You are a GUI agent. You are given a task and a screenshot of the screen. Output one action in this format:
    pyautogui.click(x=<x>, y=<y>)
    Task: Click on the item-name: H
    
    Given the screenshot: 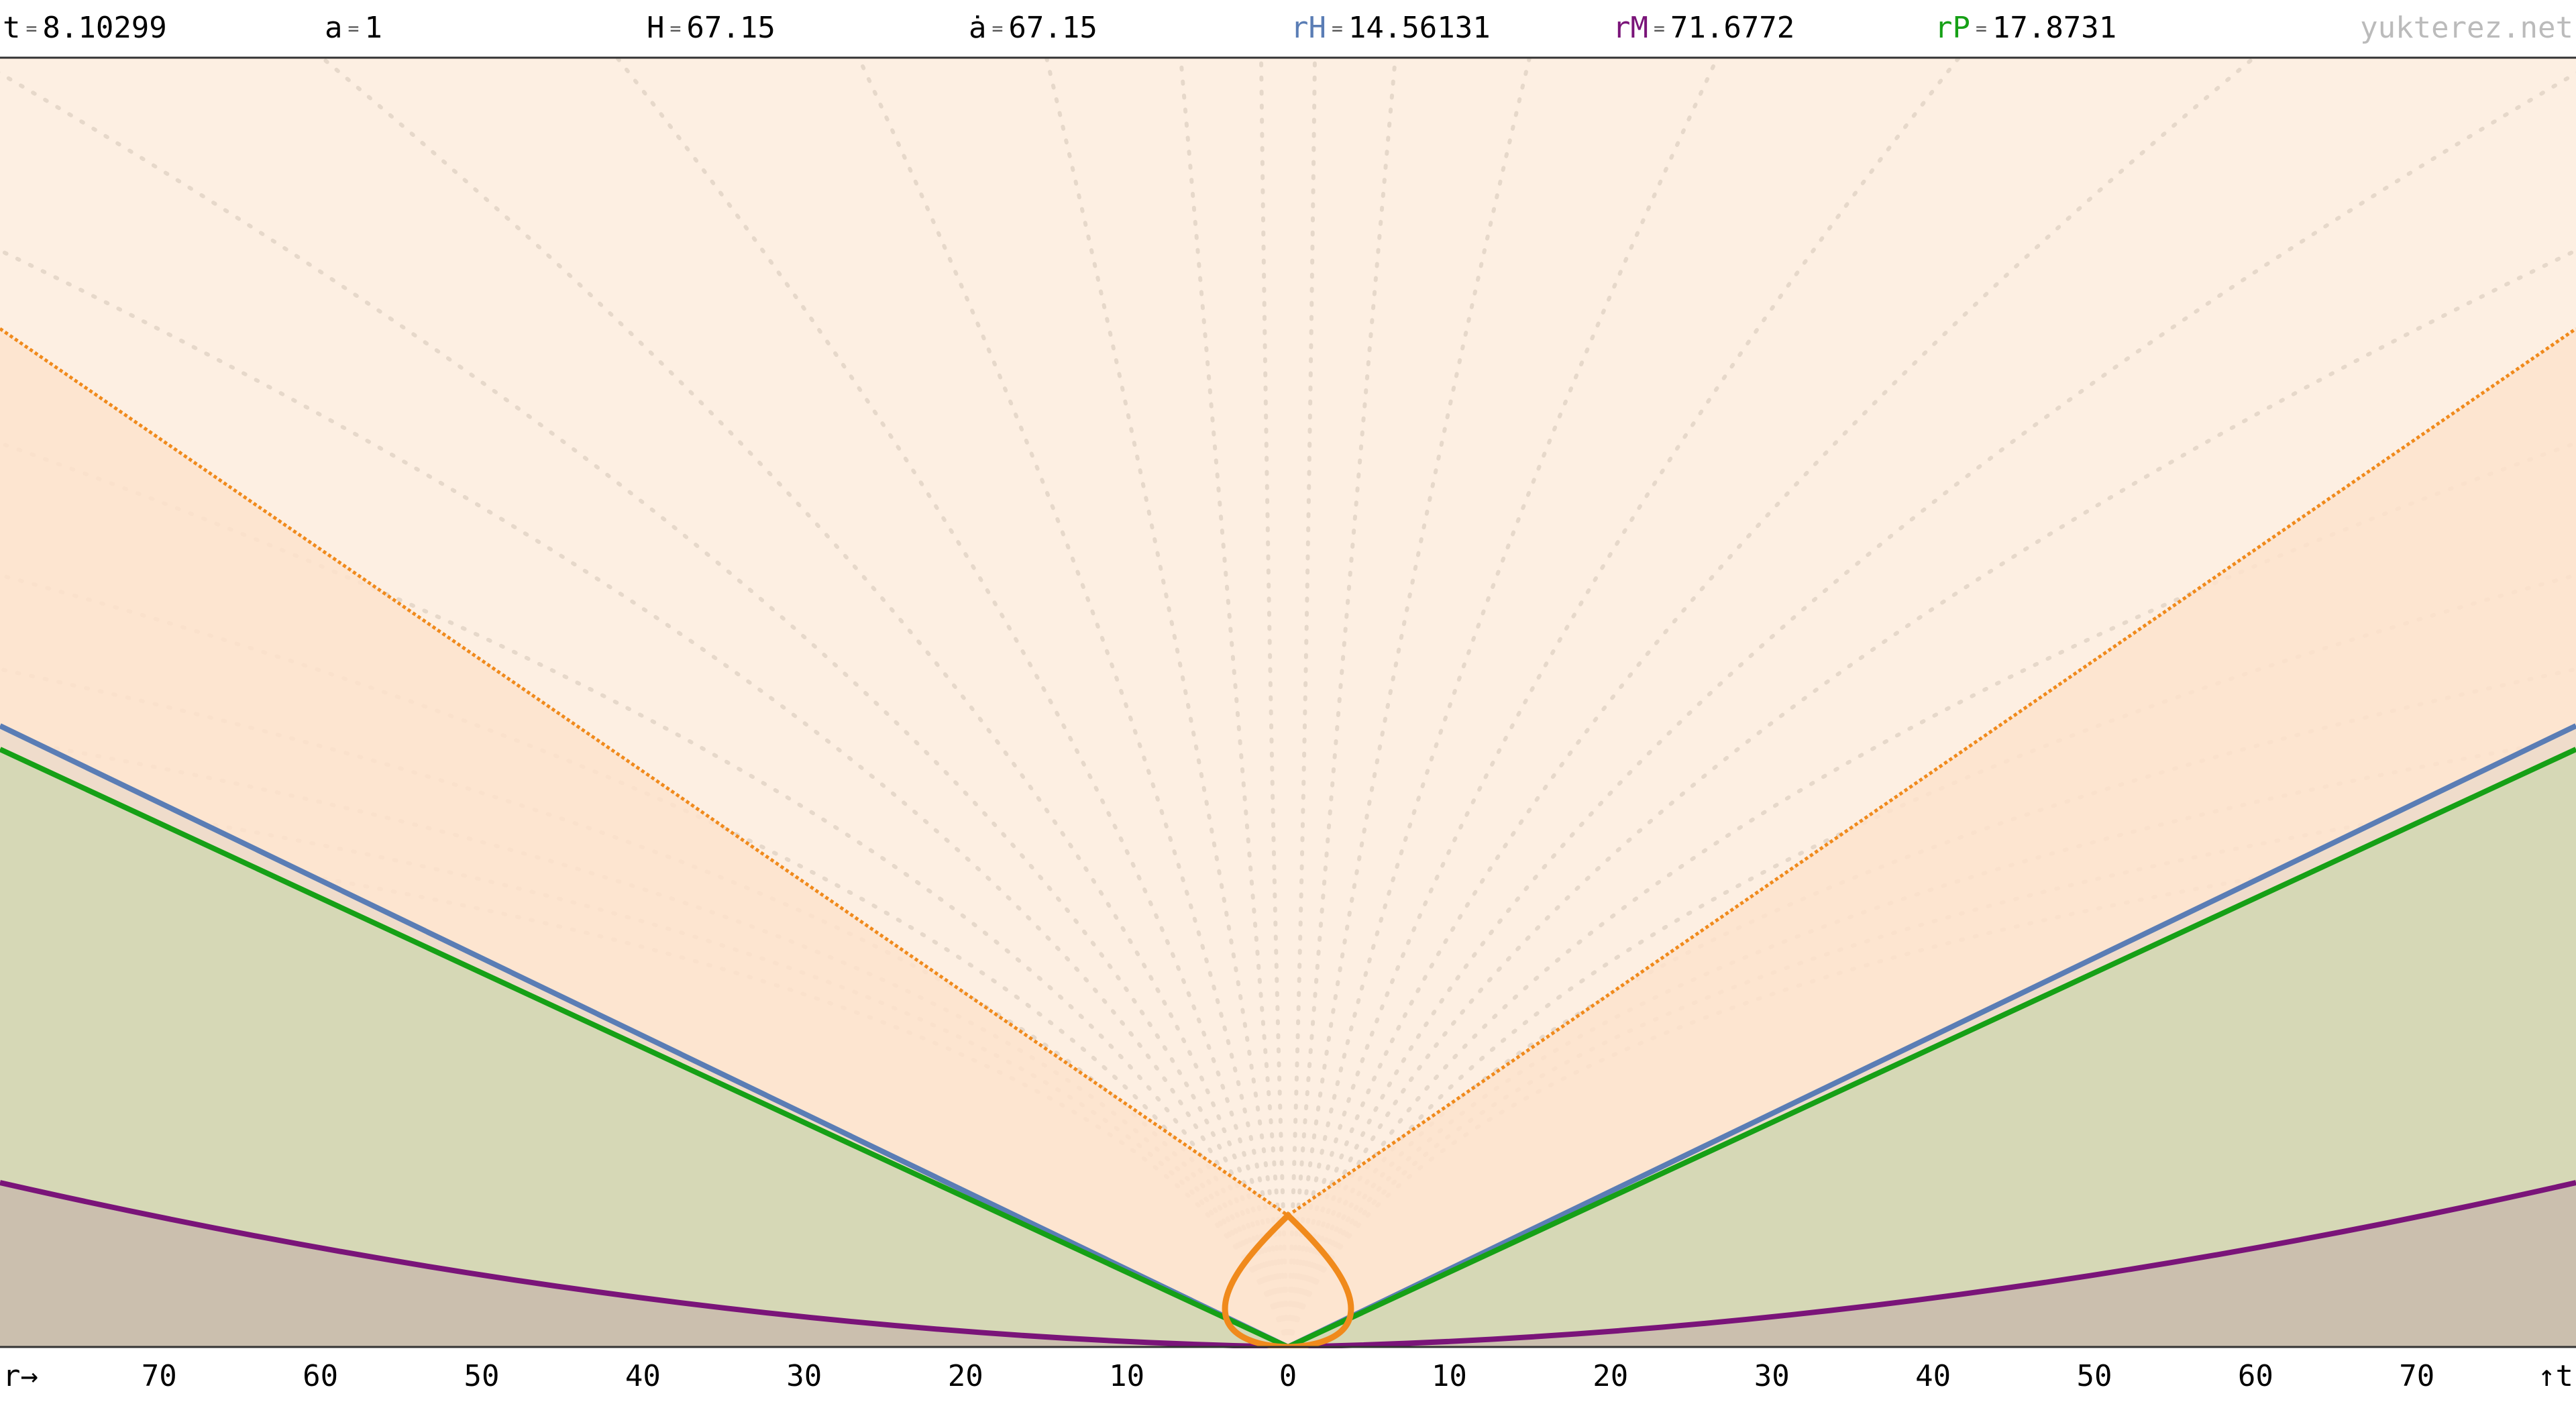 What is the action you would take?
    pyautogui.click(x=656, y=28)
    